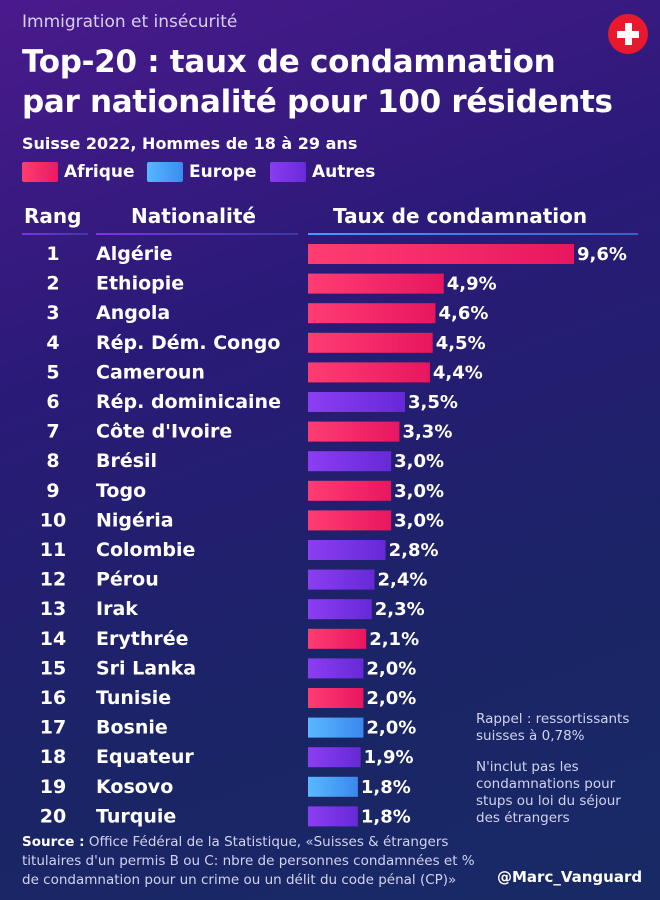 The height and width of the screenshot is (900, 660). I want to click on kicker-text: Immigration et insécurité, so click(130, 22).